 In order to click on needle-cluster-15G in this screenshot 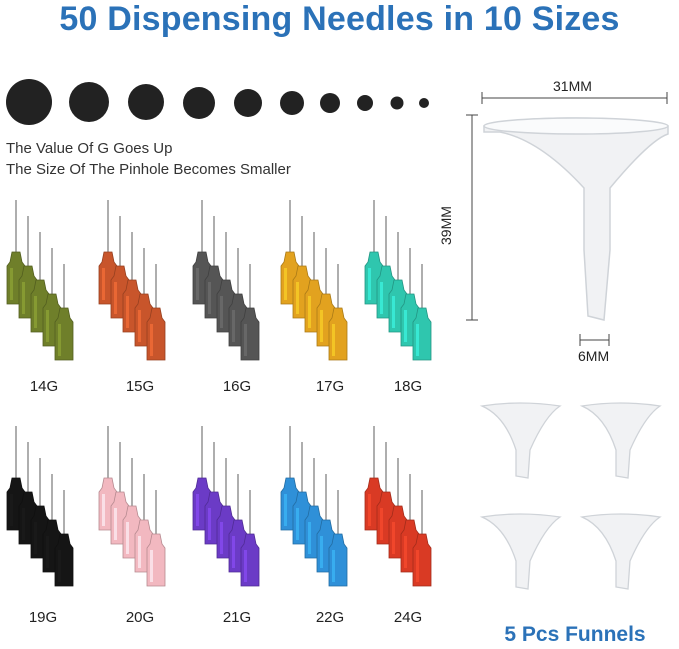, I will do `click(132, 280)`.